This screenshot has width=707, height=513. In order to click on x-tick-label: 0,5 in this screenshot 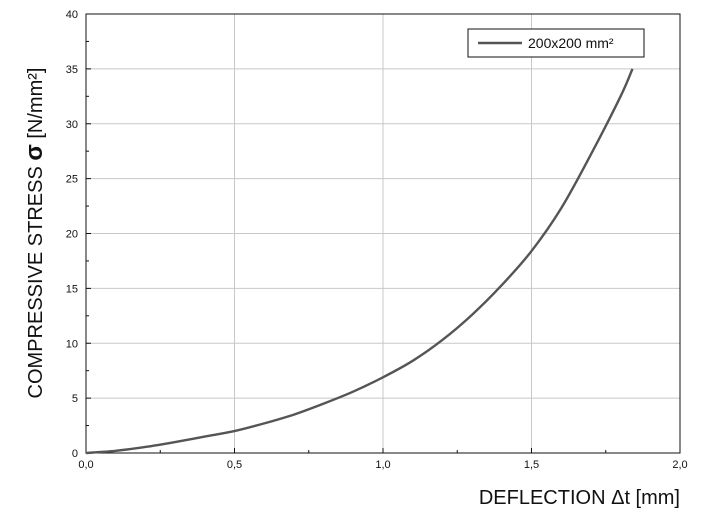, I will do `click(234, 465)`.